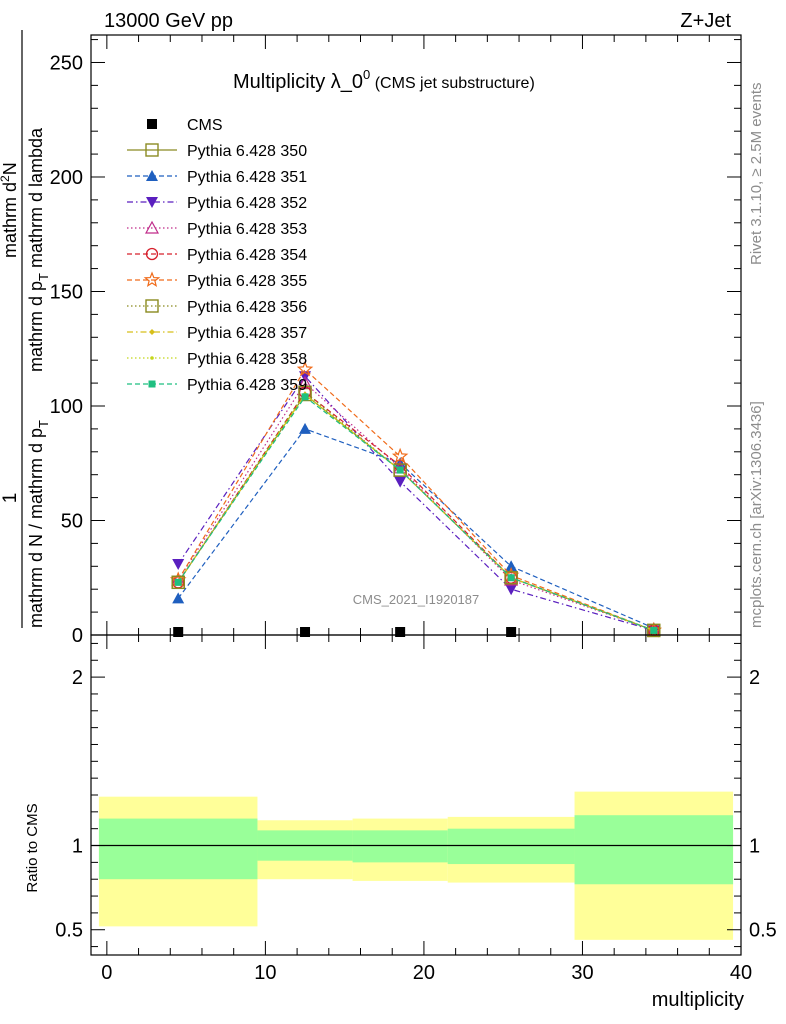 The image size is (786, 1024). I want to click on plot-title-main: Multiplicity λ_0, so click(298, 82).